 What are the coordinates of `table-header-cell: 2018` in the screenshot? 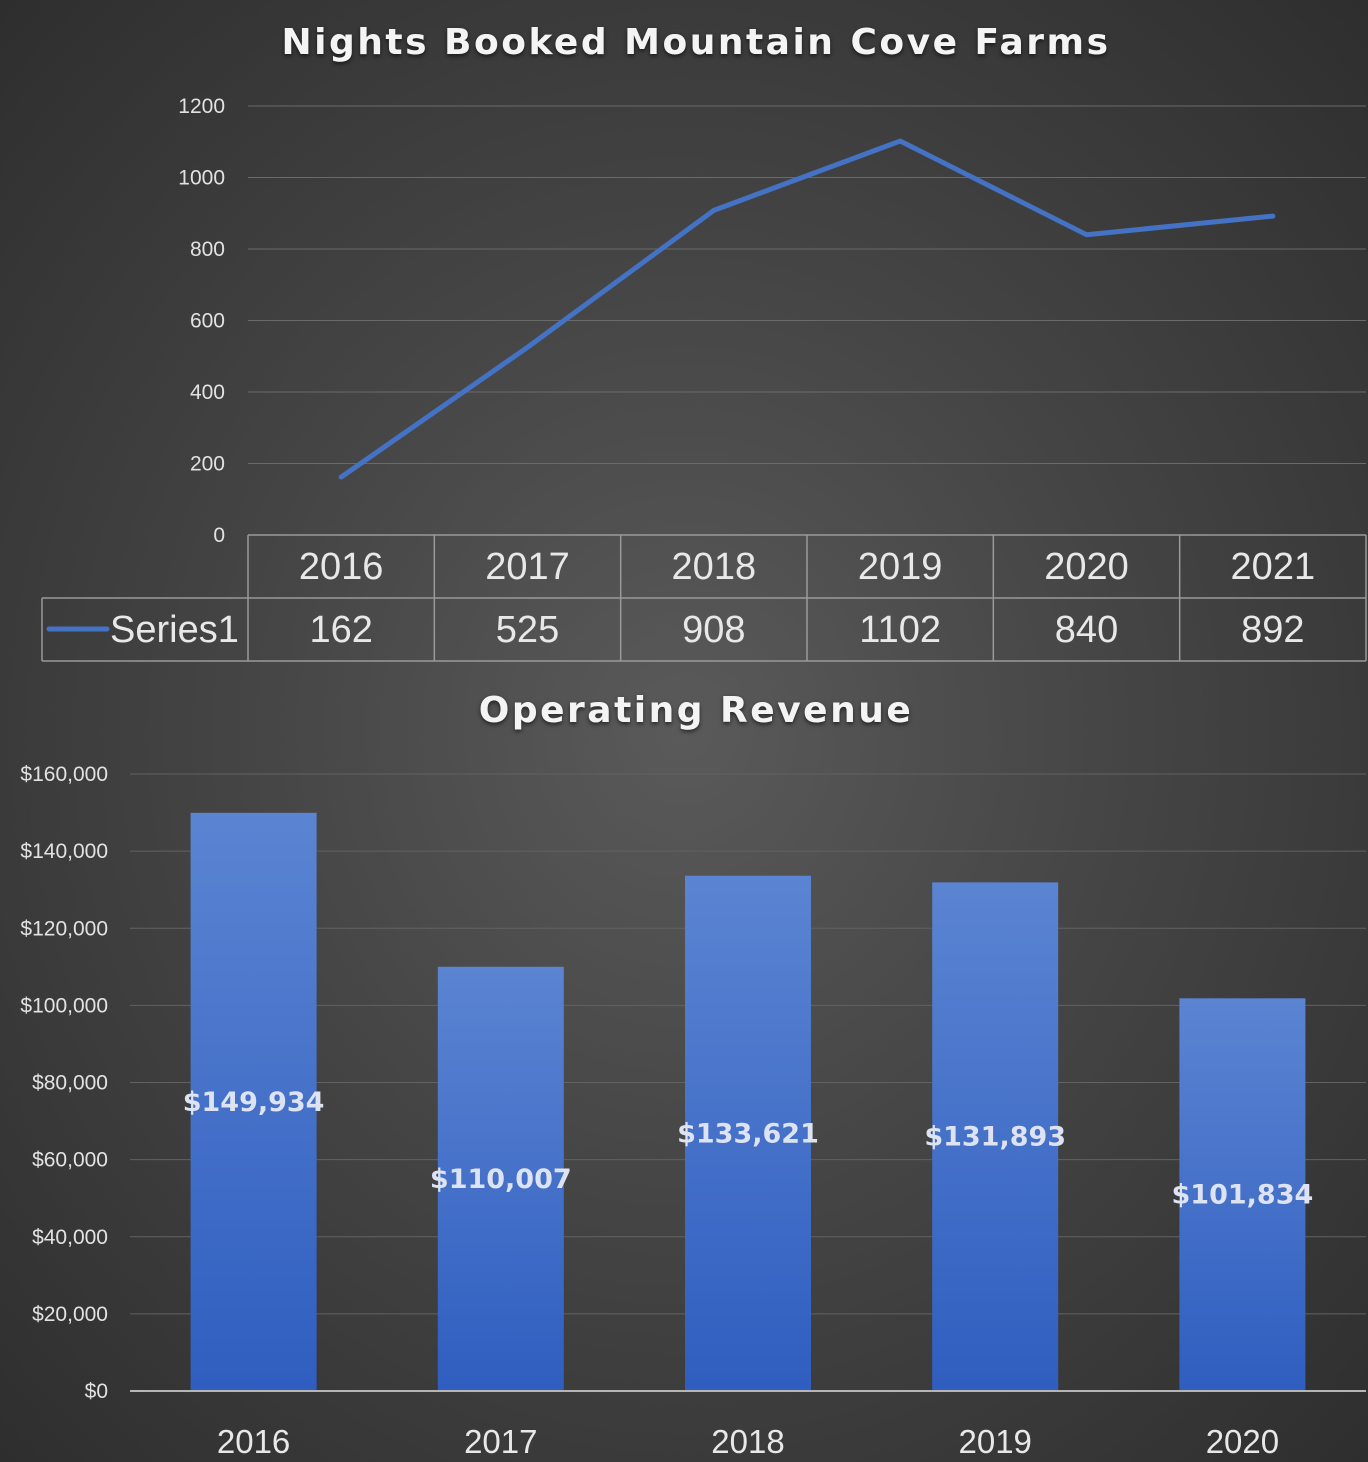 It's located at (714, 567).